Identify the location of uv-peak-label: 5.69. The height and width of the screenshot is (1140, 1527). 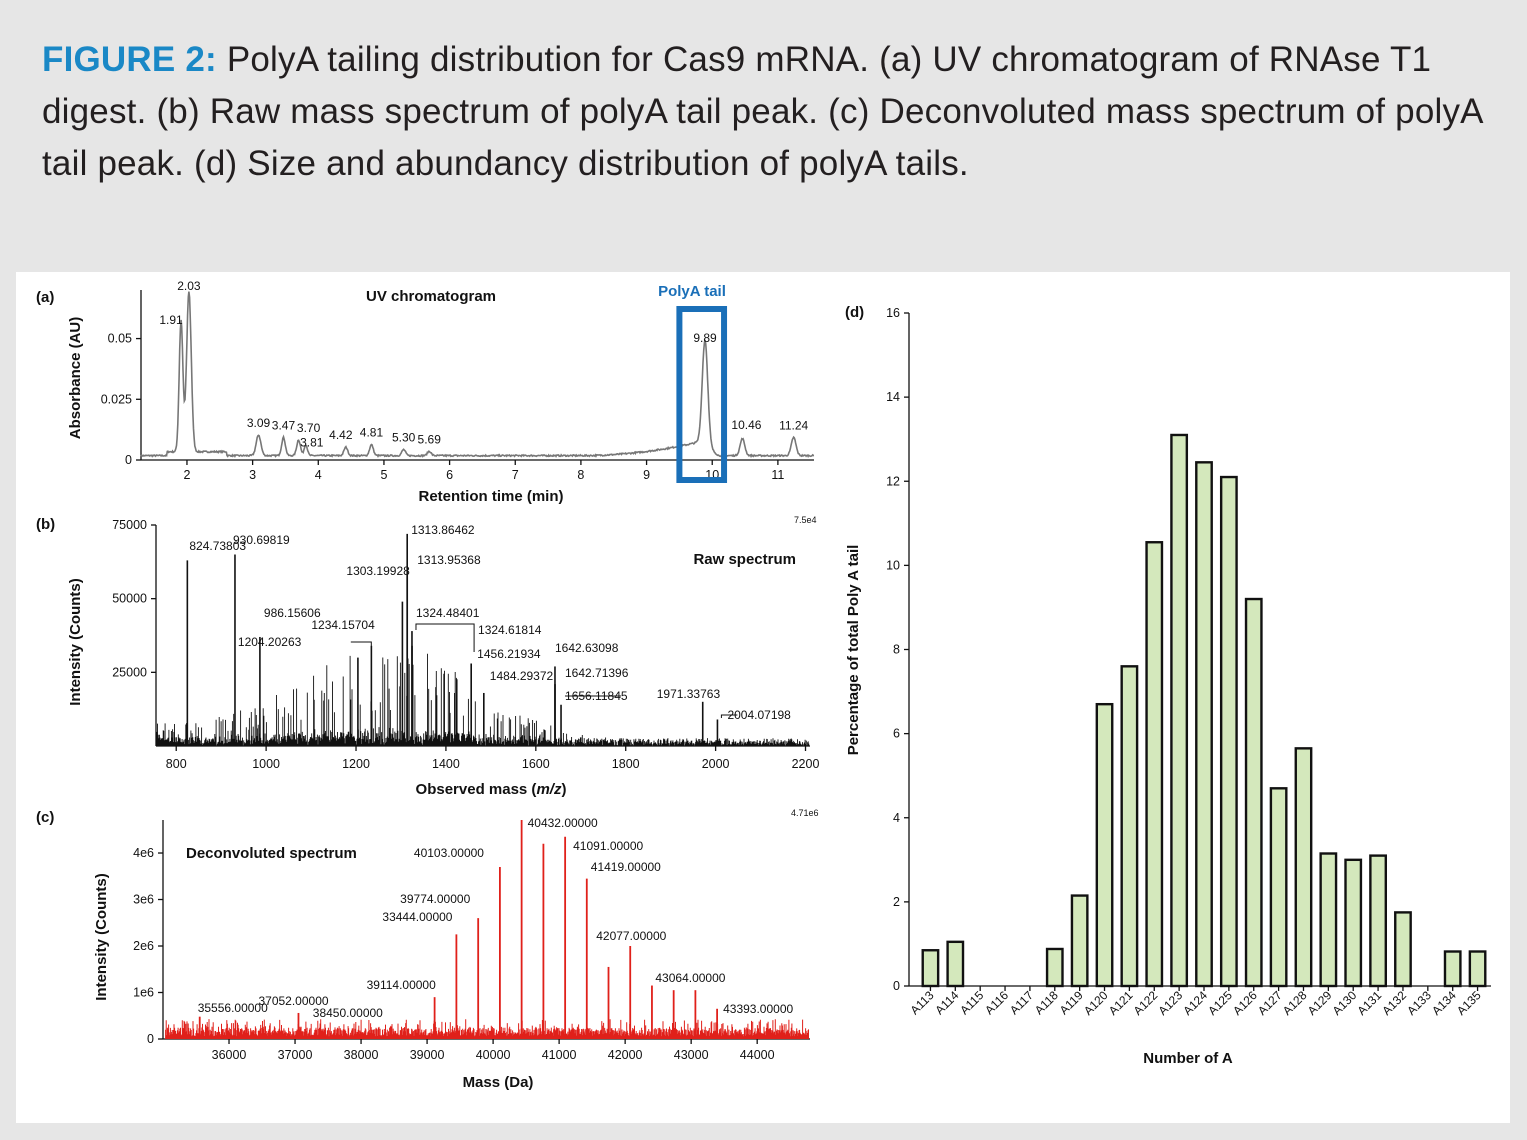
(430, 439).